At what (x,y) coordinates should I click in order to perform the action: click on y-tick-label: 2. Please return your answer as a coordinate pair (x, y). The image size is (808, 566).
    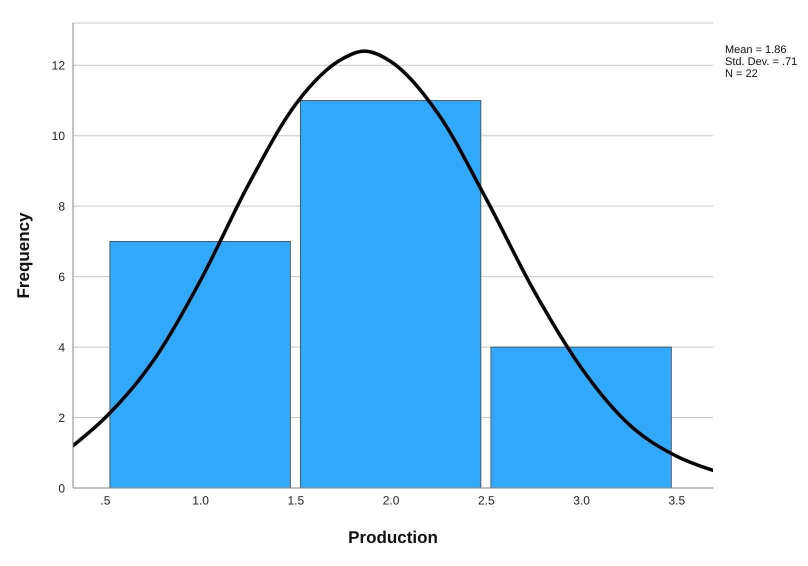
    Looking at the image, I should click on (62, 417).